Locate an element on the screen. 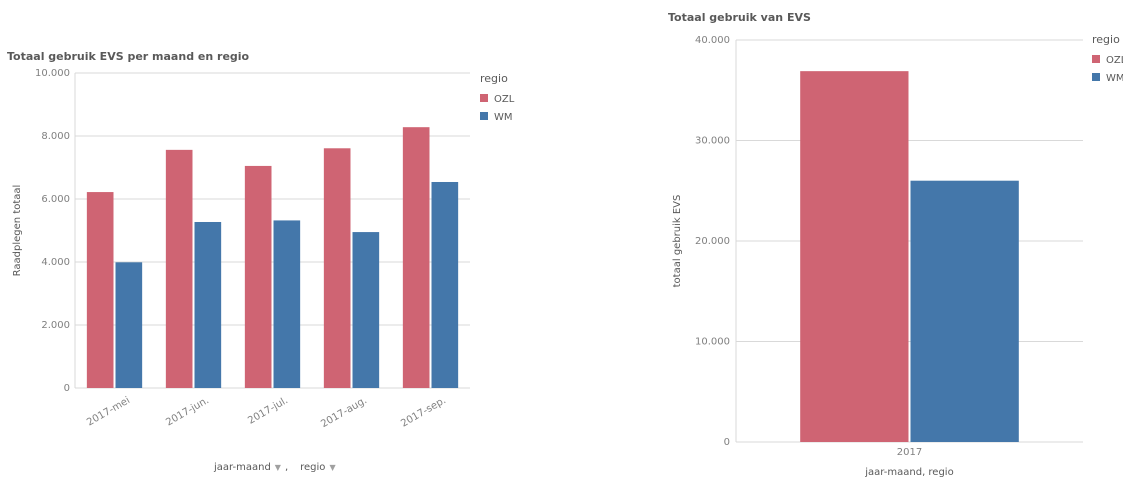 The image size is (1123, 477). y-tick-label: 30.000 is located at coordinates (712, 141).